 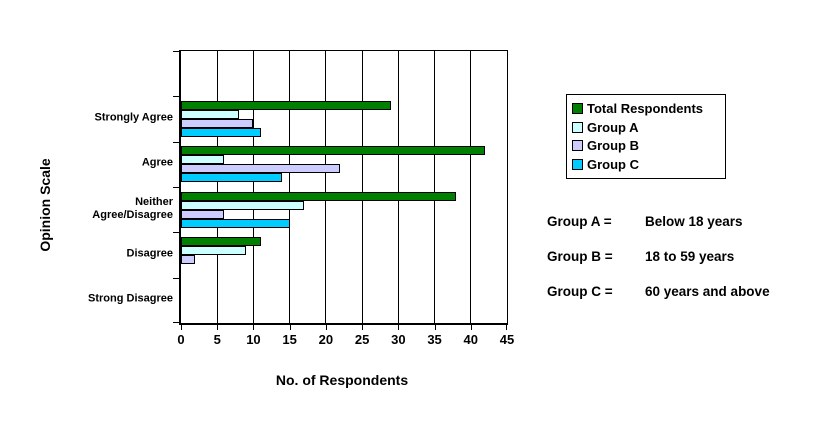 I want to click on category-label: Disagree, so click(x=149, y=253).